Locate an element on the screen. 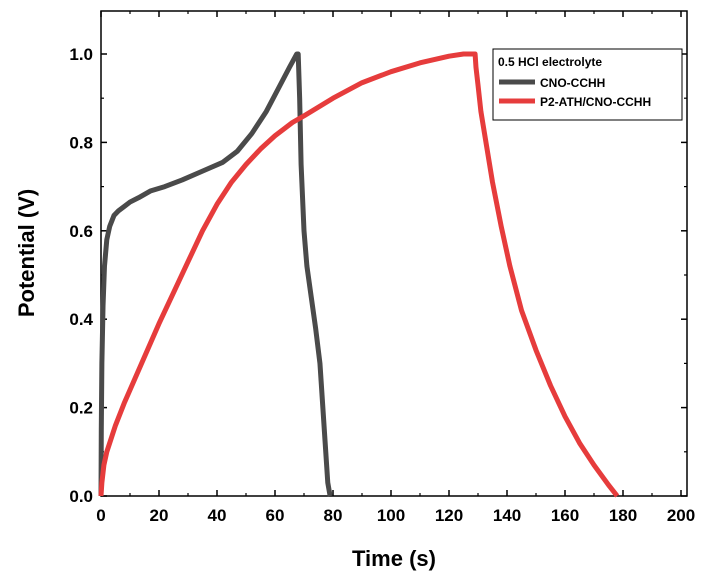 This screenshot has width=701, height=581. y-tick-label: 1.0 is located at coordinates (81, 54).